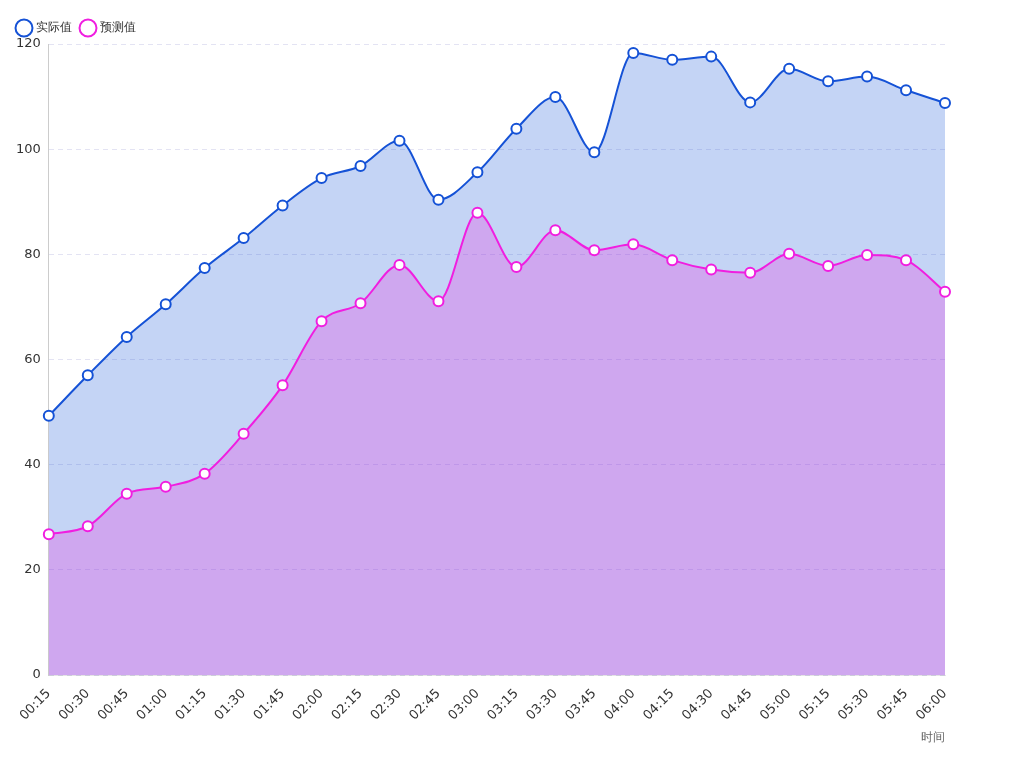 This screenshot has width=1013, height=757. Describe the element at coordinates (36, 674) in the screenshot. I see `y-tick-label: 0` at that location.